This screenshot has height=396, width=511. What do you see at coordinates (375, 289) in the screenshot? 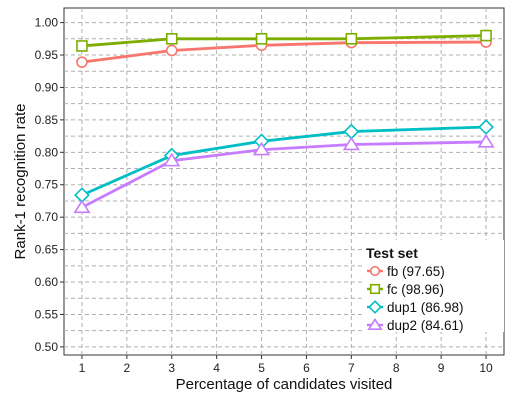
I see `legend-key-marker-fc` at bounding box center [375, 289].